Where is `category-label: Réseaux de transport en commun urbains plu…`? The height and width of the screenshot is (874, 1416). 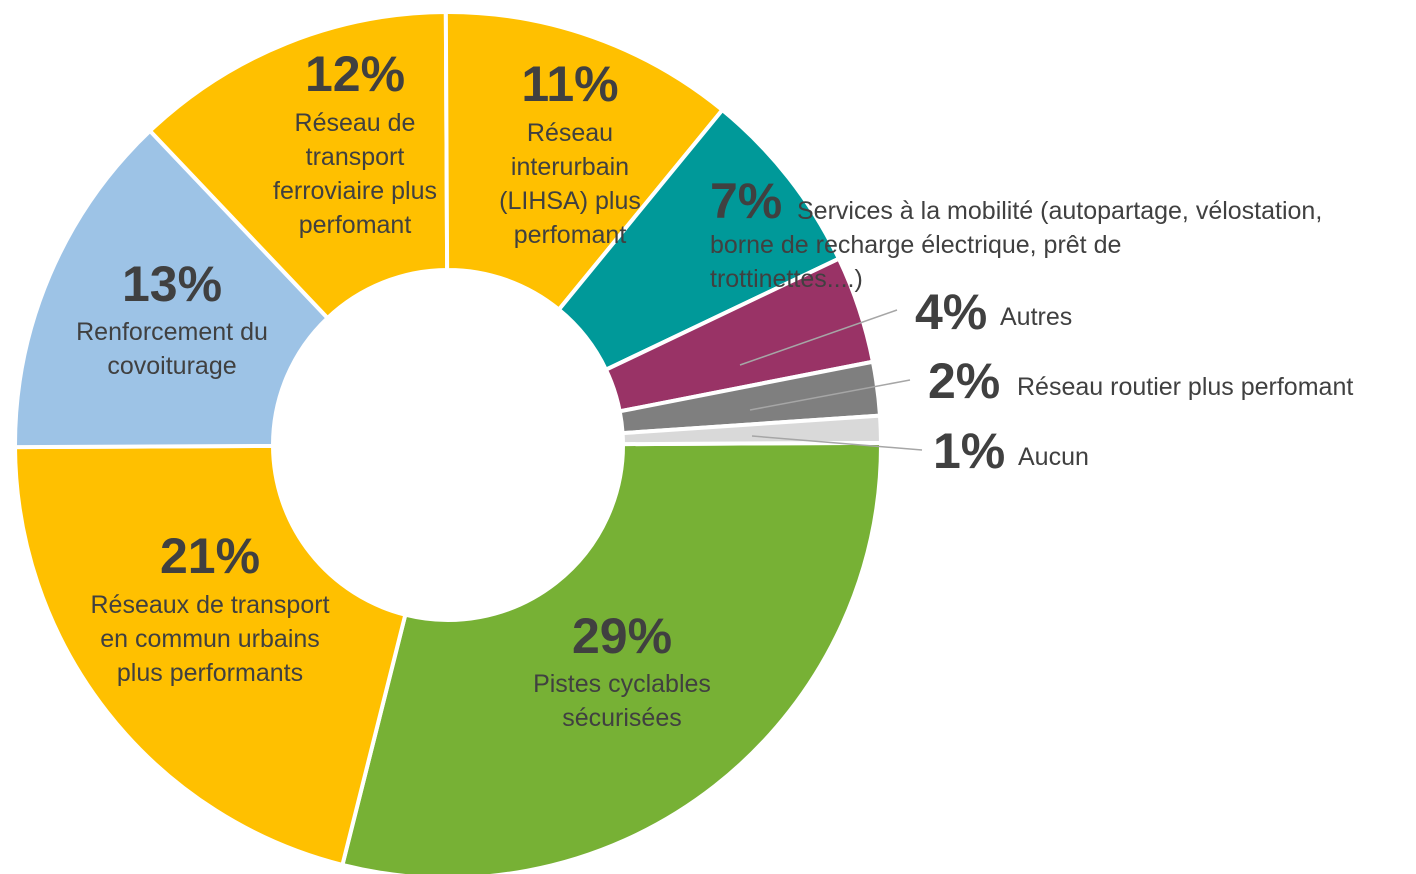
category-label: Réseaux de transport en commun urbains plu… is located at coordinates (209, 639).